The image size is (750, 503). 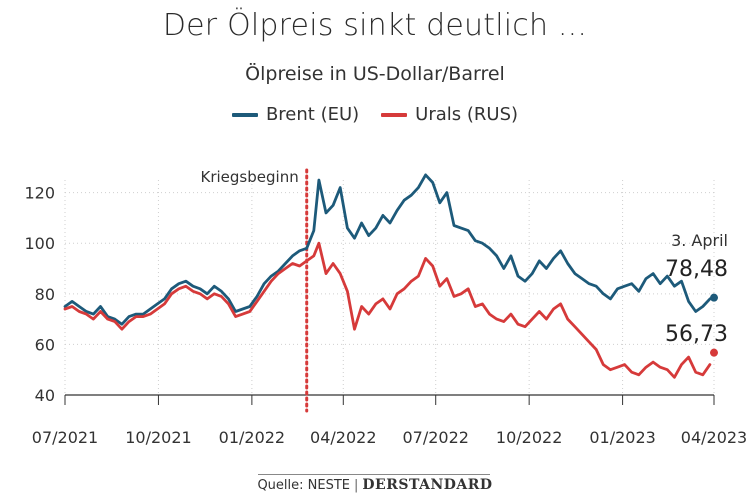 I want to click on end-point-urals, so click(x=714, y=352).